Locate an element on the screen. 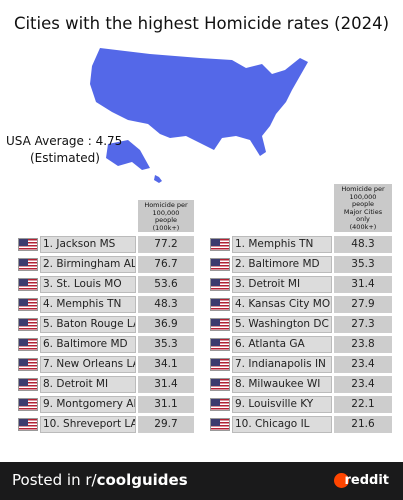 The image size is (403, 500). city-label: 8. Detroit MI is located at coordinates (88, 384).